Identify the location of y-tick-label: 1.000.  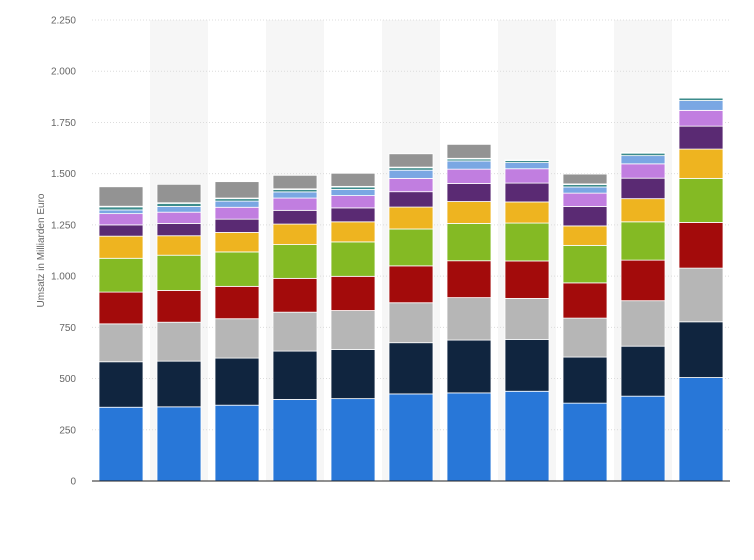
(63, 277).